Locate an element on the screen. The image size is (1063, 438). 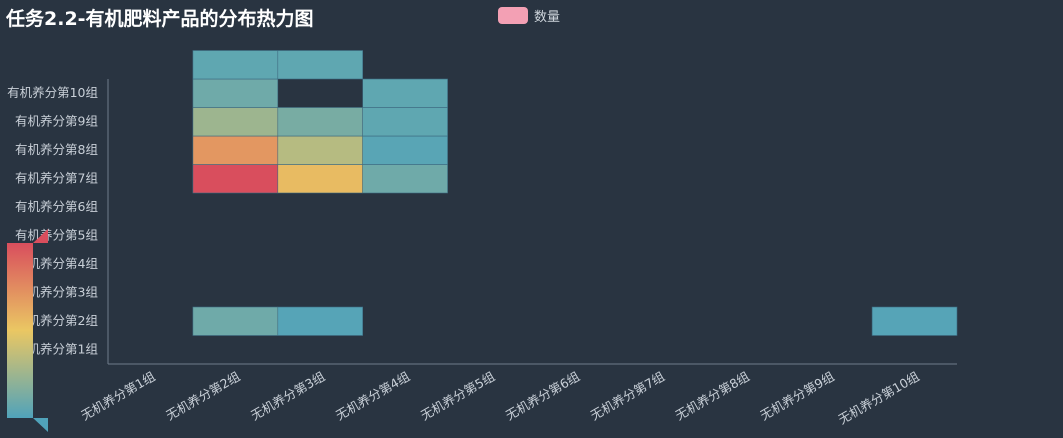
x-tick-label: 无机养分第10组 is located at coordinates (879, 398).